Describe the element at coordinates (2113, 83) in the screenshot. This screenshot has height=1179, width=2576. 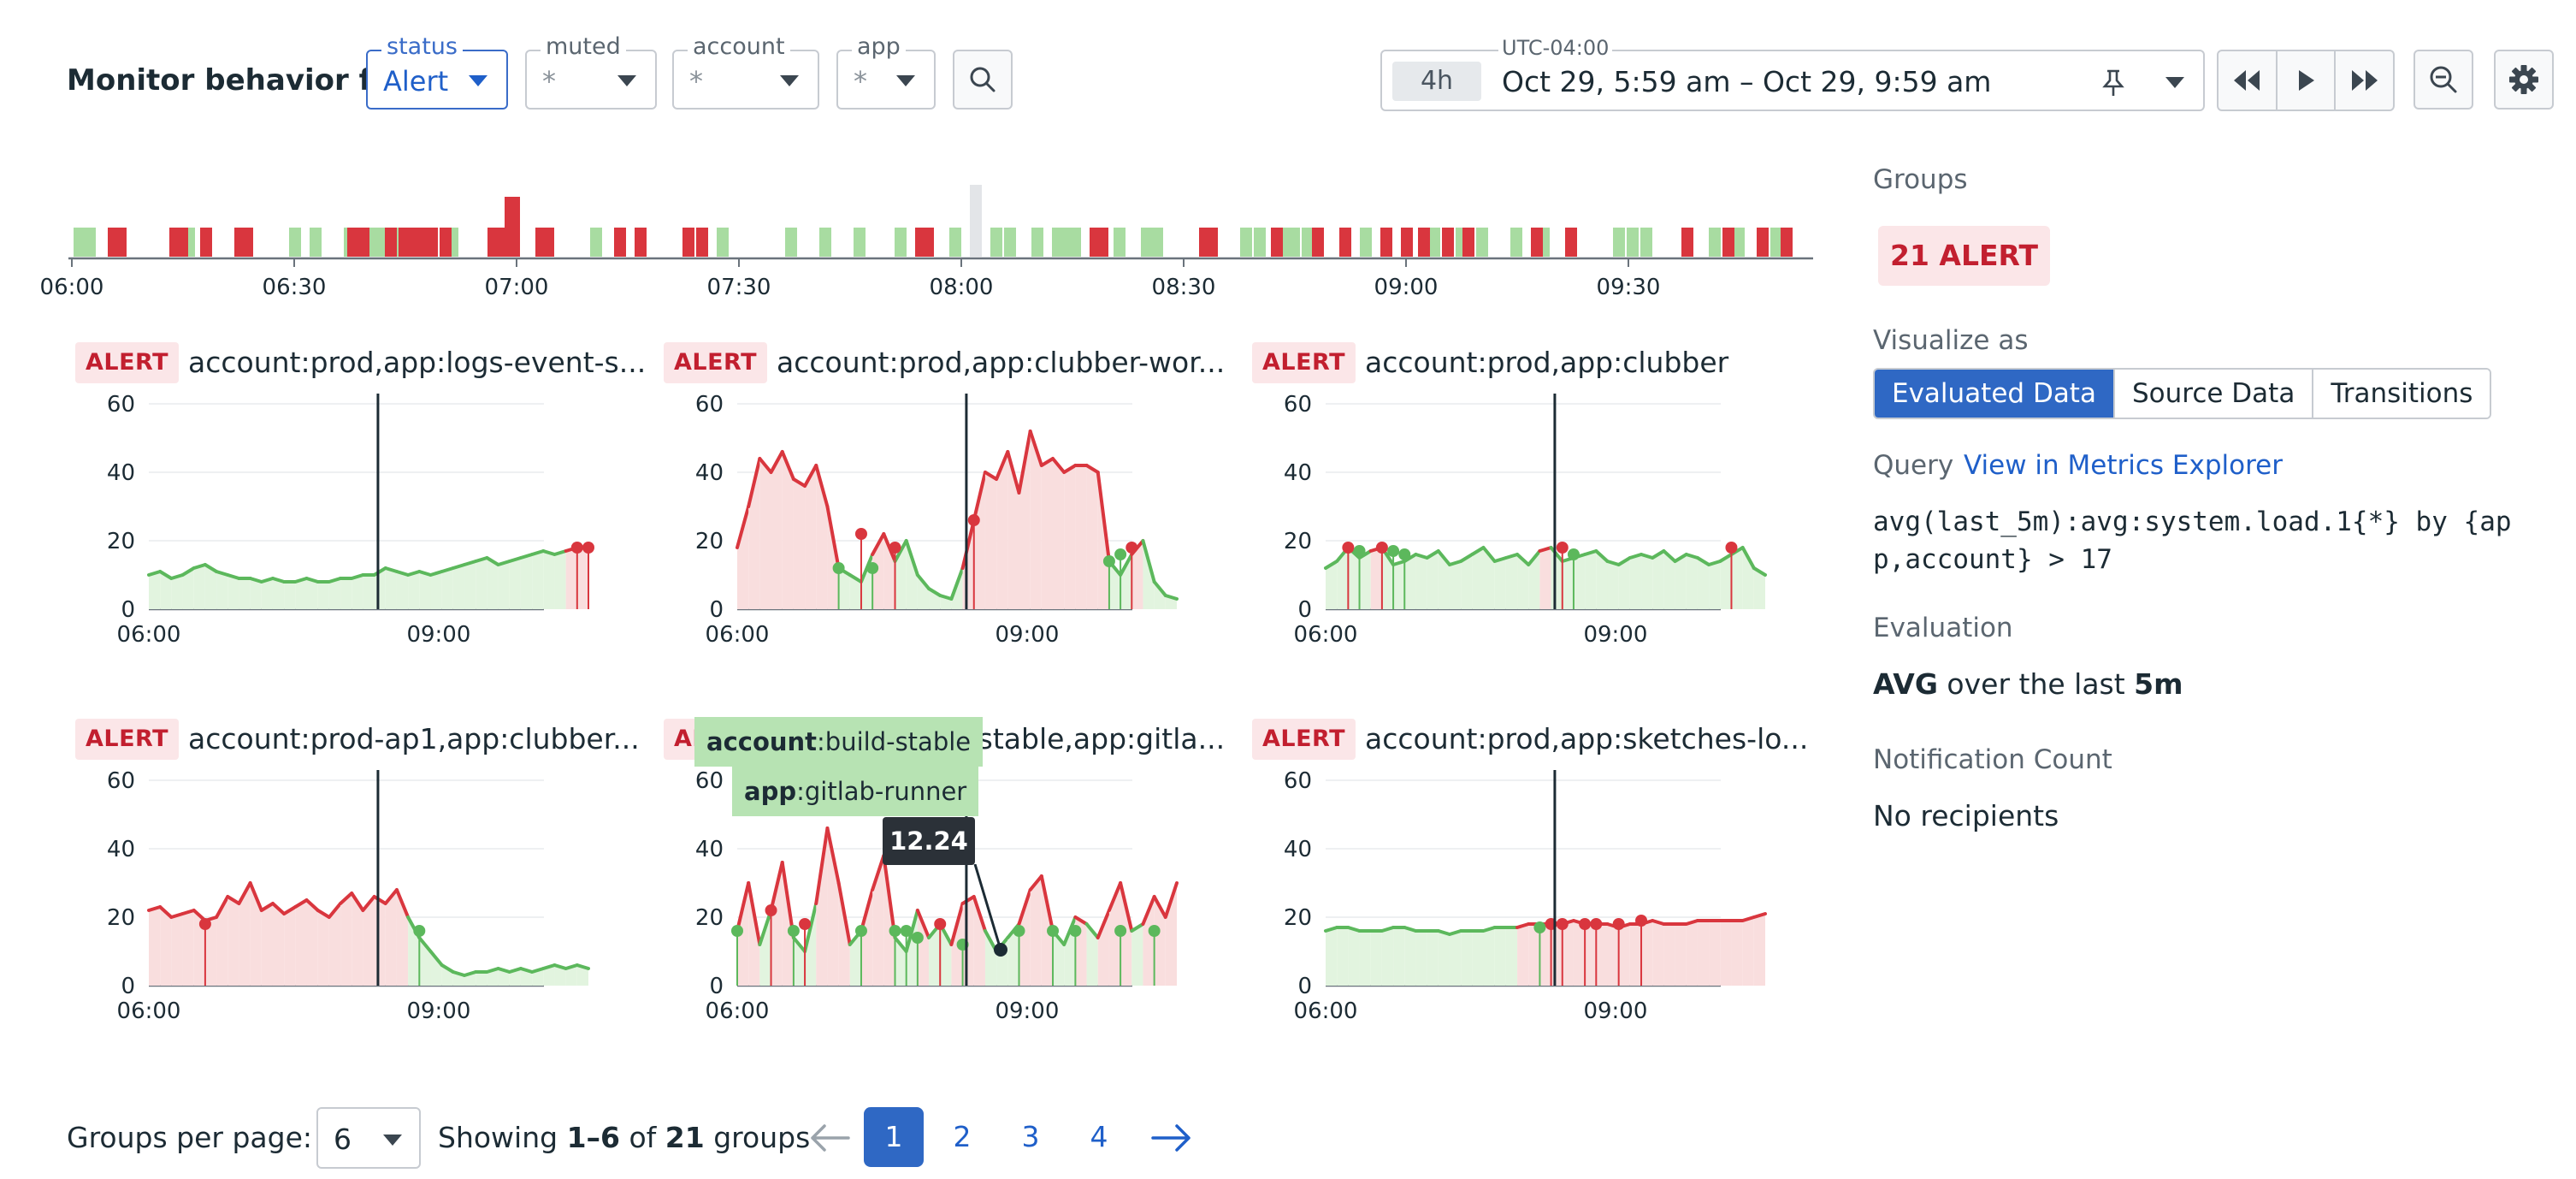
I see `pin-icon` at that location.